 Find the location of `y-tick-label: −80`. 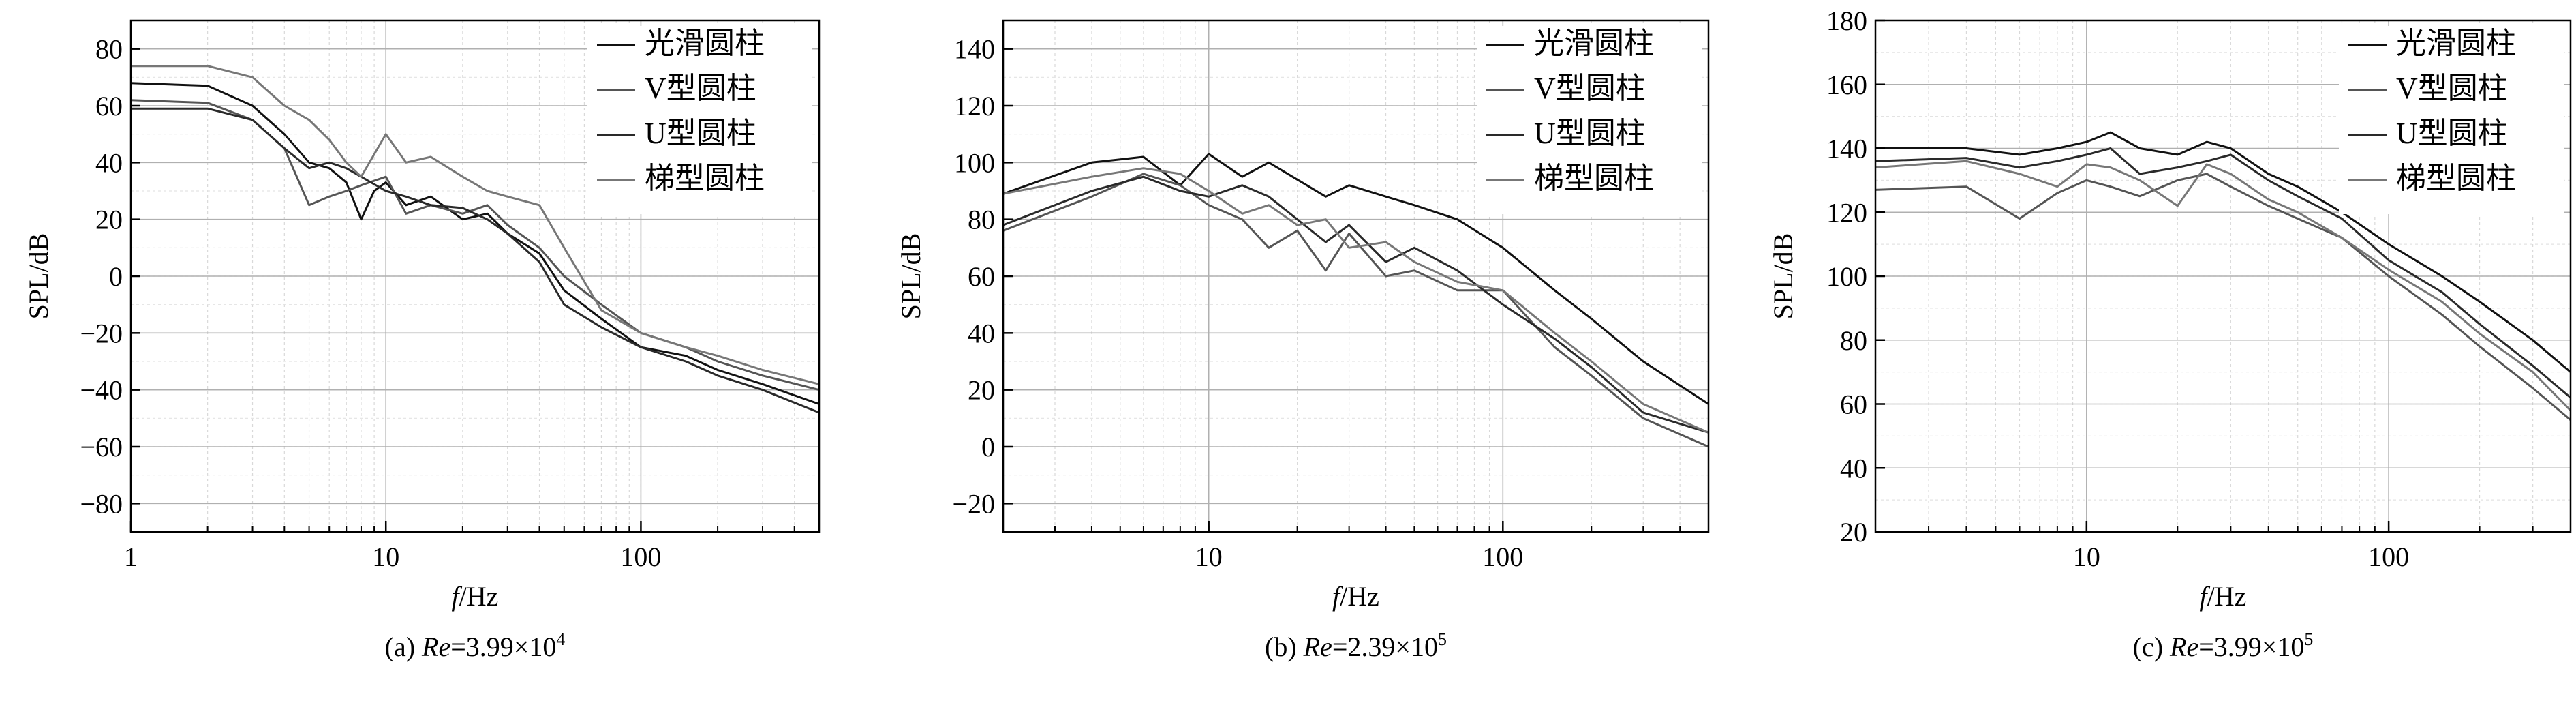

y-tick-label: −80 is located at coordinates (101, 503).